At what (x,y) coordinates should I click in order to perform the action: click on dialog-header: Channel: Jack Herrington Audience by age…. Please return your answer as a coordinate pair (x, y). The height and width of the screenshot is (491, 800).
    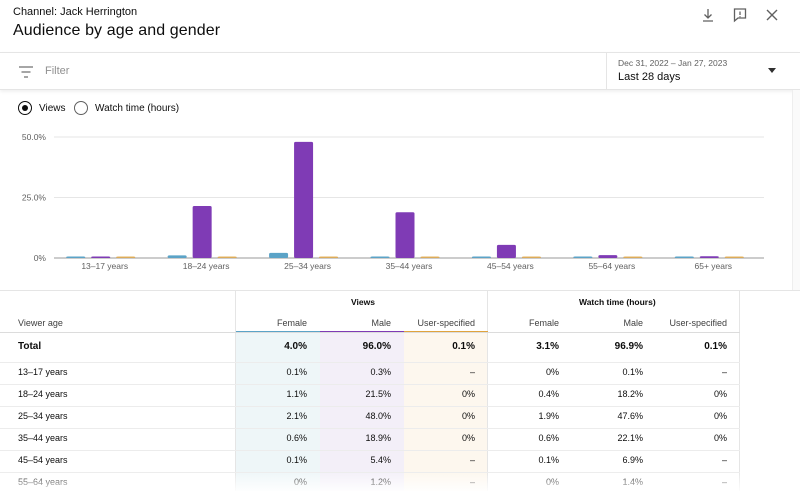
    Looking at the image, I should click on (400, 26).